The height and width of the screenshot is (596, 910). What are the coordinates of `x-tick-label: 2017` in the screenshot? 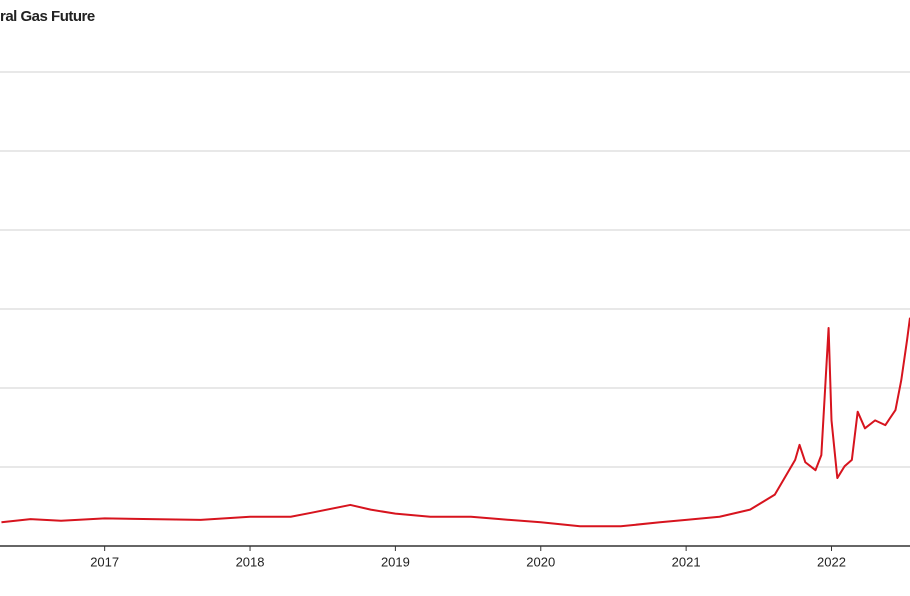 It's located at (104, 561).